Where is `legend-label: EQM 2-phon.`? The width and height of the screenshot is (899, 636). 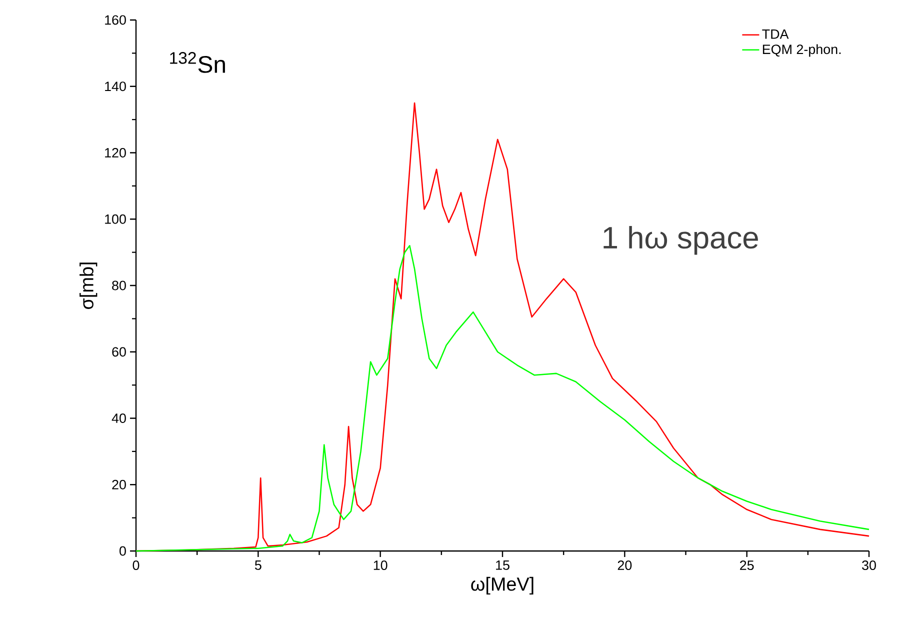
legend-label: EQM 2-phon. is located at coordinates (801, 50).